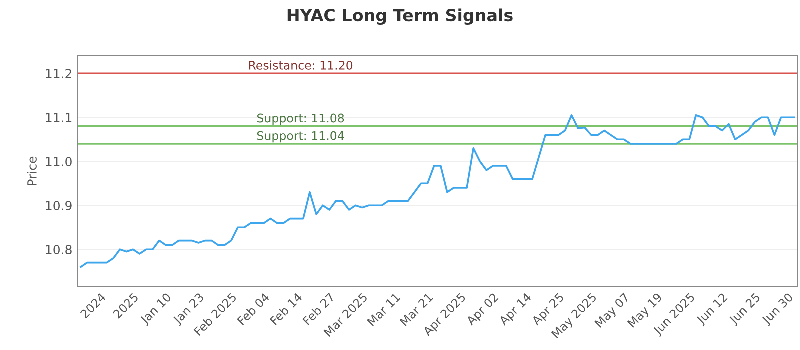 This screenshot has width=800, height=350. What do you see at coordinates (745, 309) in the screenshot?
I see `x-tick-label: Jun 25` at bounding box center [745, 309].